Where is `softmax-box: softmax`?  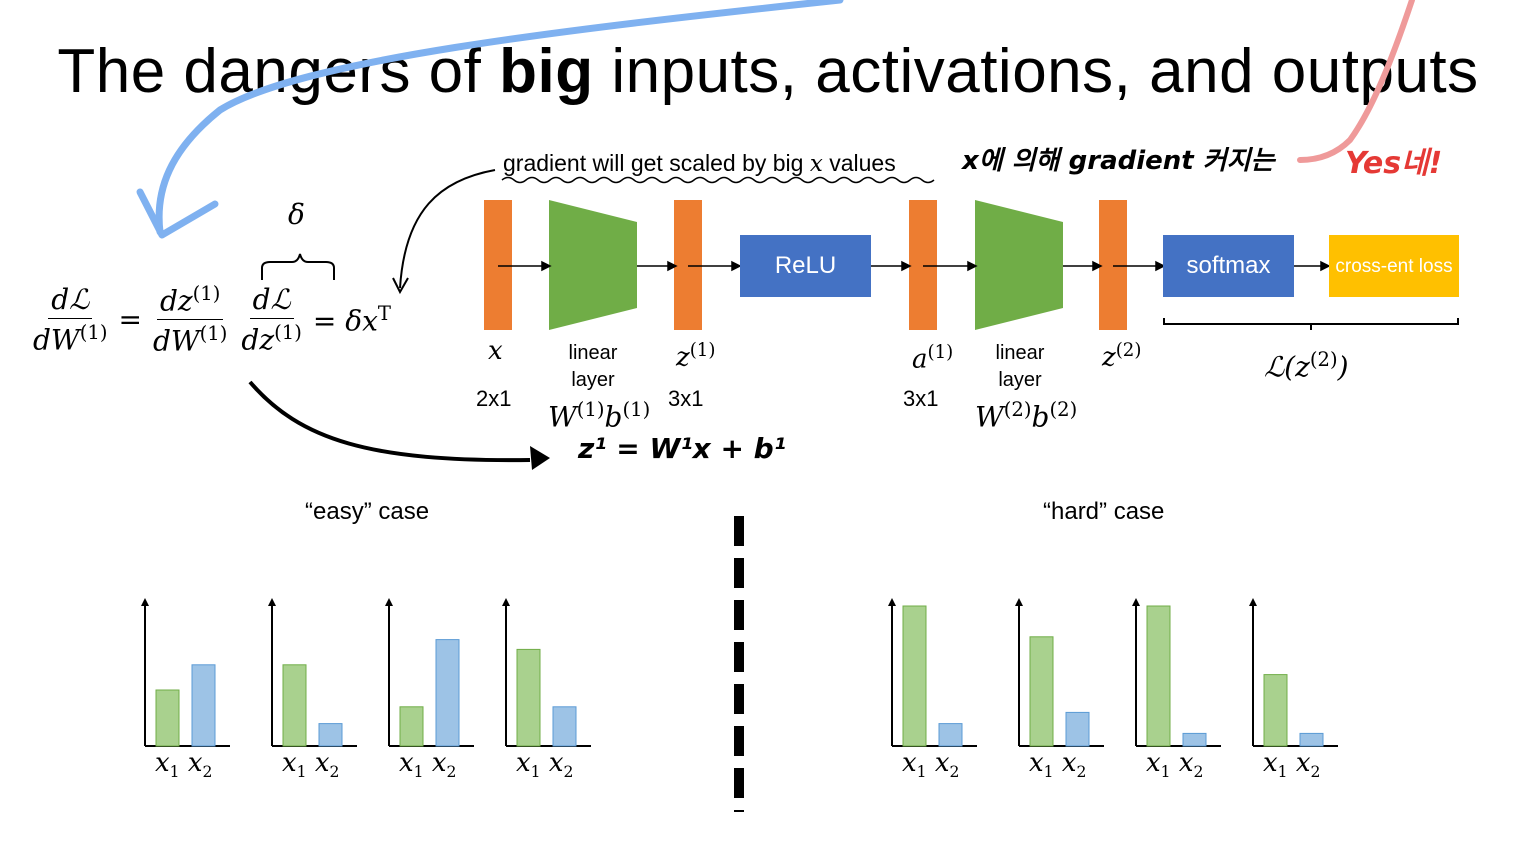 softmax-box: softmax is located at coordinates (1228, 266).